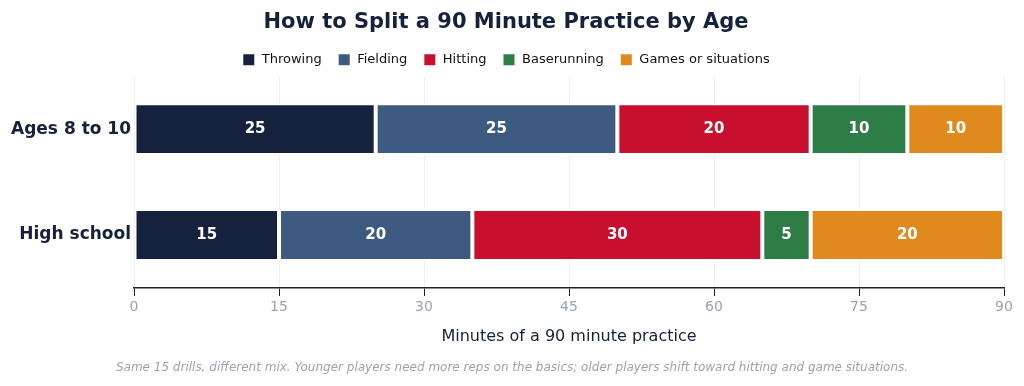  What do you see at coordinates (279, 306) in the screenshot?
I see `x-tick-label: 15` at bounding box center [279, 306].